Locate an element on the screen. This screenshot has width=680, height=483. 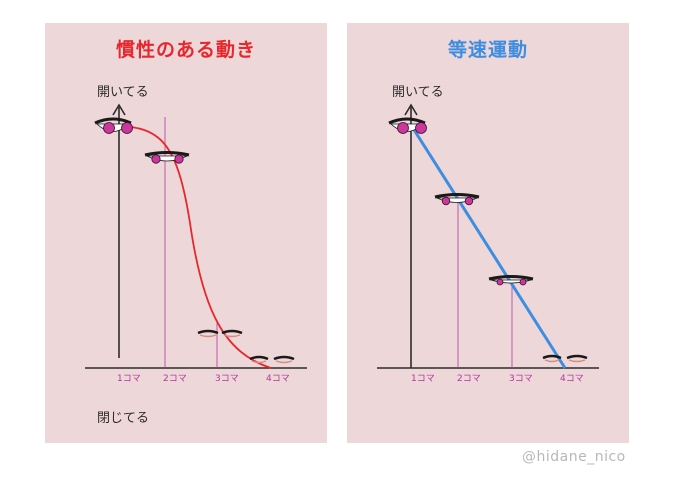
left-panel-title: 慣性のある動き is located at coordinates (185, 50).